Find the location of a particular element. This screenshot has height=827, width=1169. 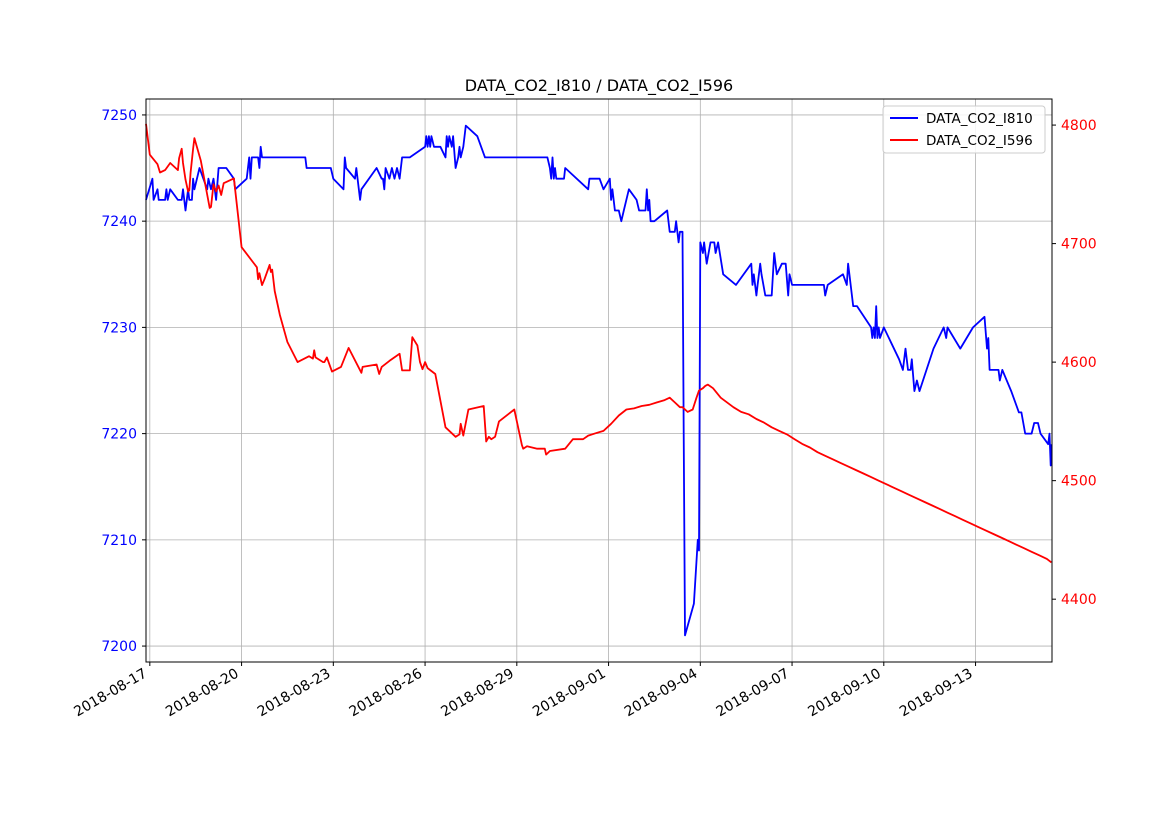

y-right-tick-label: 4600 is located at coordinates (1079, 363).